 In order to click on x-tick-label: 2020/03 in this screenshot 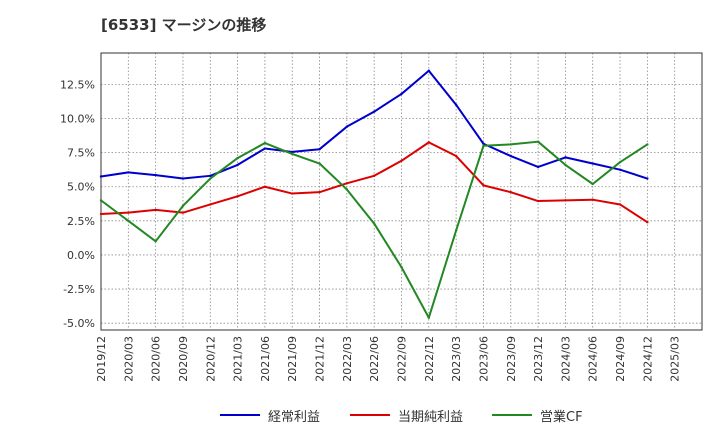, I will do `click(128, 359)`.